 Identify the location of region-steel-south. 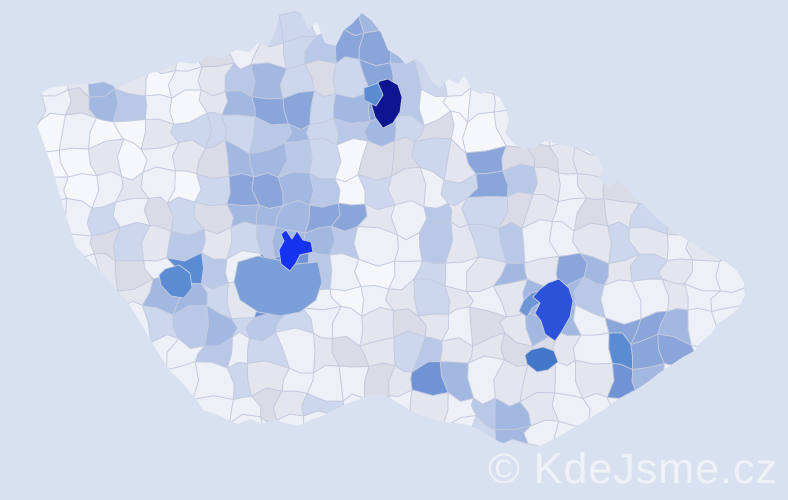
(541, 359).